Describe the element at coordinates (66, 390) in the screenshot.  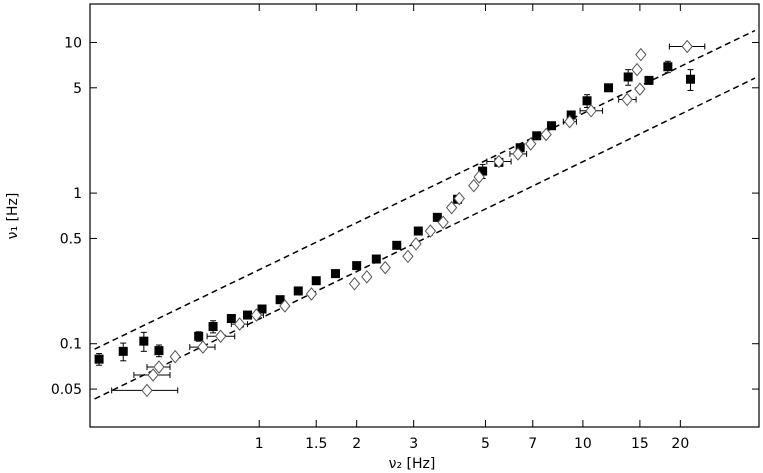
I see `y-tick-label: 0.05` at that location.